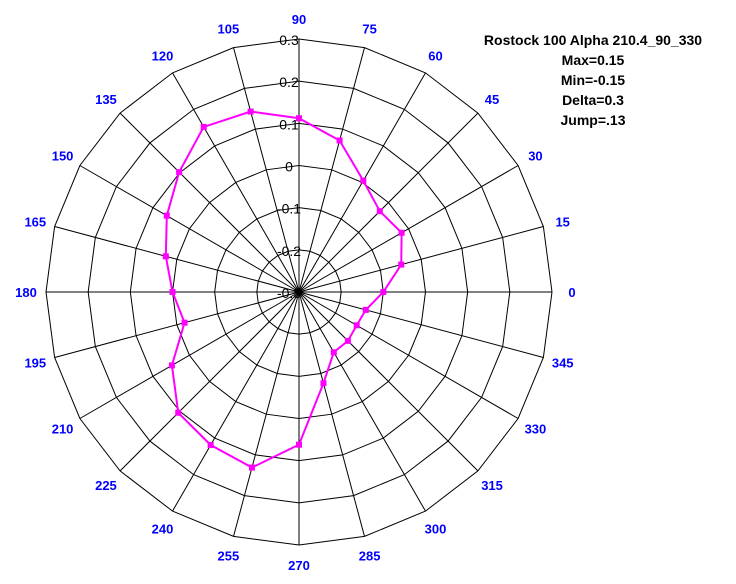  I want to click on angle-label: 315, so click(492, 485).